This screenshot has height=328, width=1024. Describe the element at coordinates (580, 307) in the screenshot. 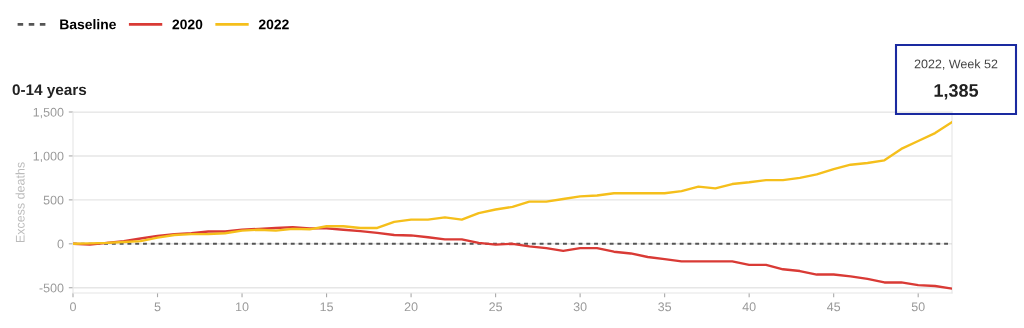

I see `x-tick-label: 30` at that location.